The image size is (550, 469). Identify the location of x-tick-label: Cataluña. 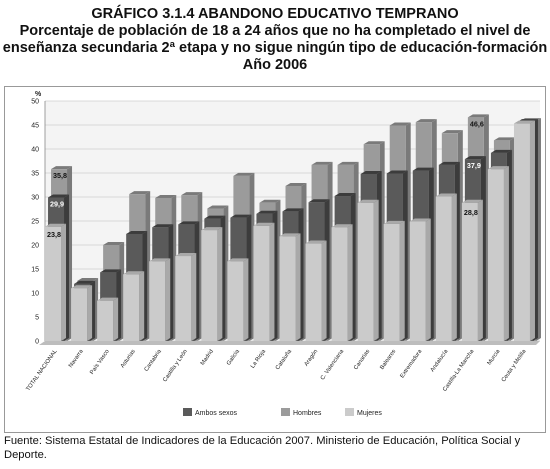
(284, 359).